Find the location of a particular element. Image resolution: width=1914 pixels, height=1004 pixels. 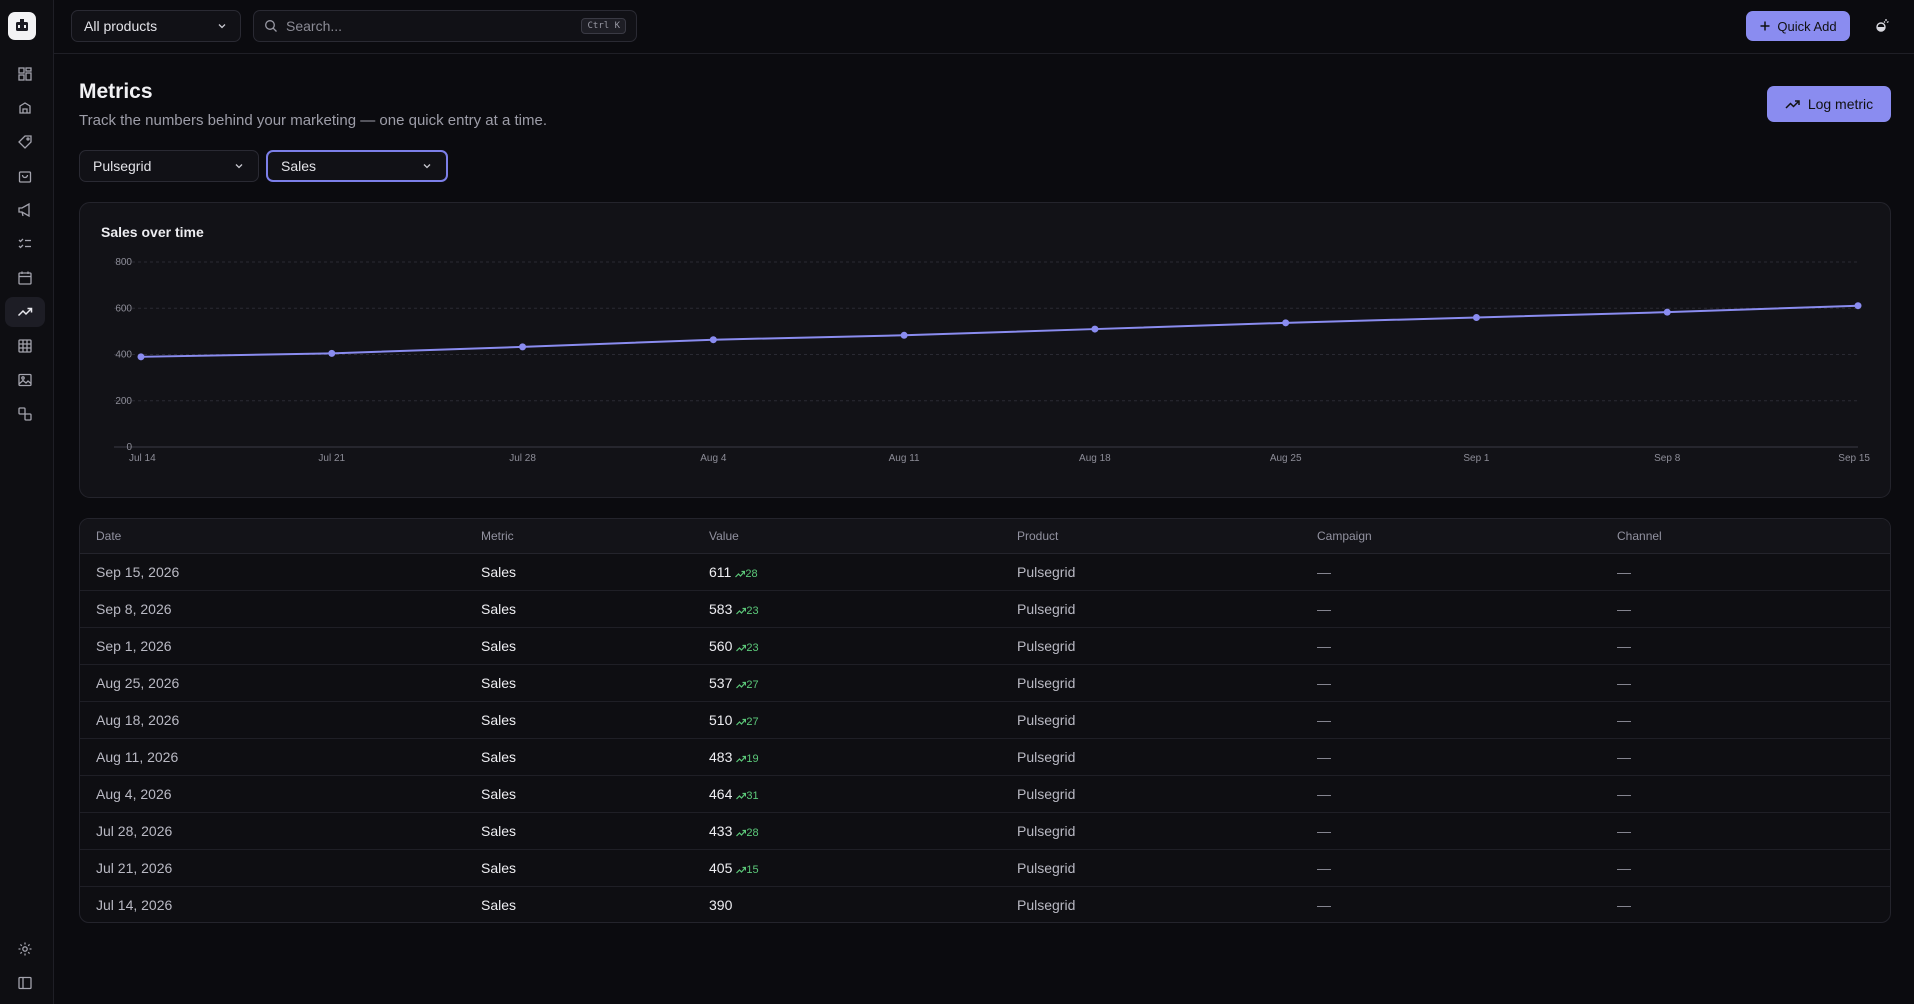

sidebar-item-media is located at coordinates (25, 380).